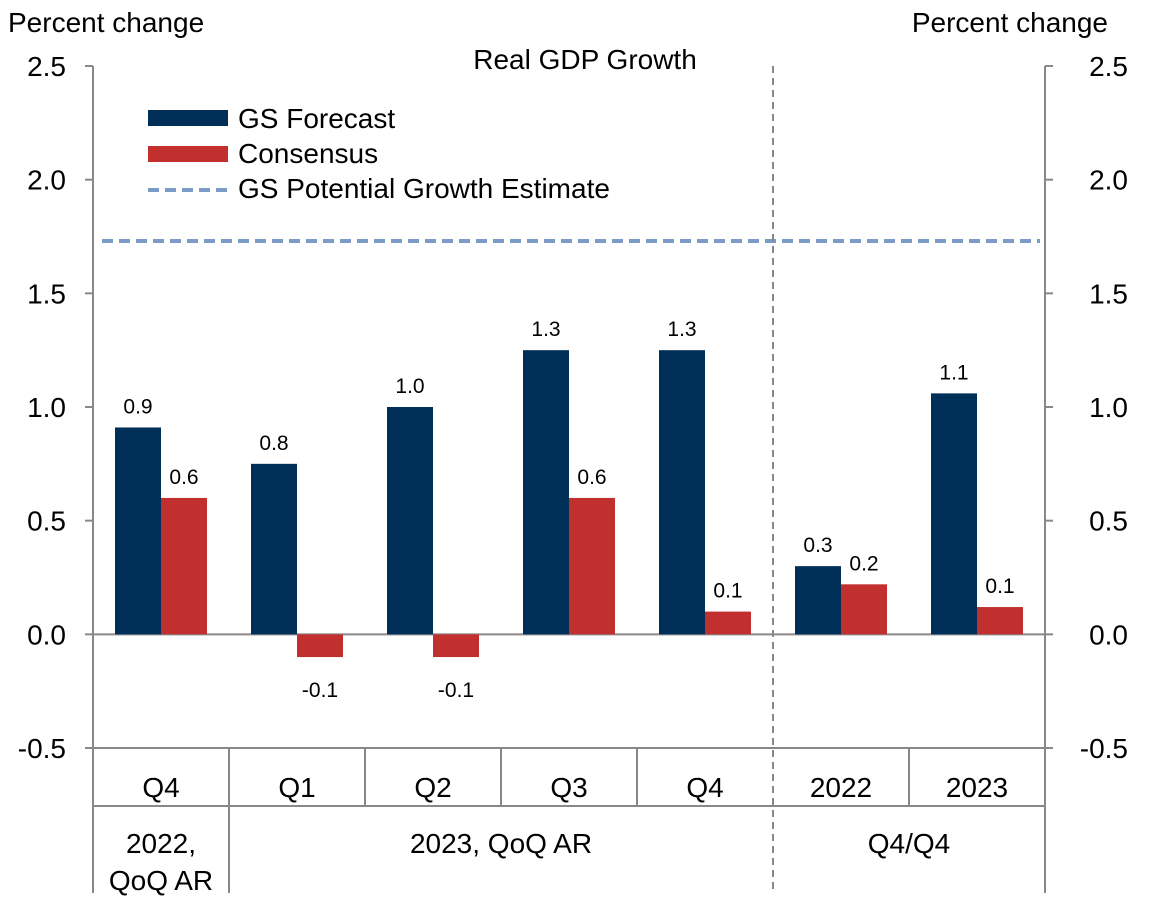 This screenshot has width=1160, height=916. What do you see at coordinates (1108, 634) in the screenshot?
I see `right-tick-label: 0.0` at bounding box center [1108, 634].